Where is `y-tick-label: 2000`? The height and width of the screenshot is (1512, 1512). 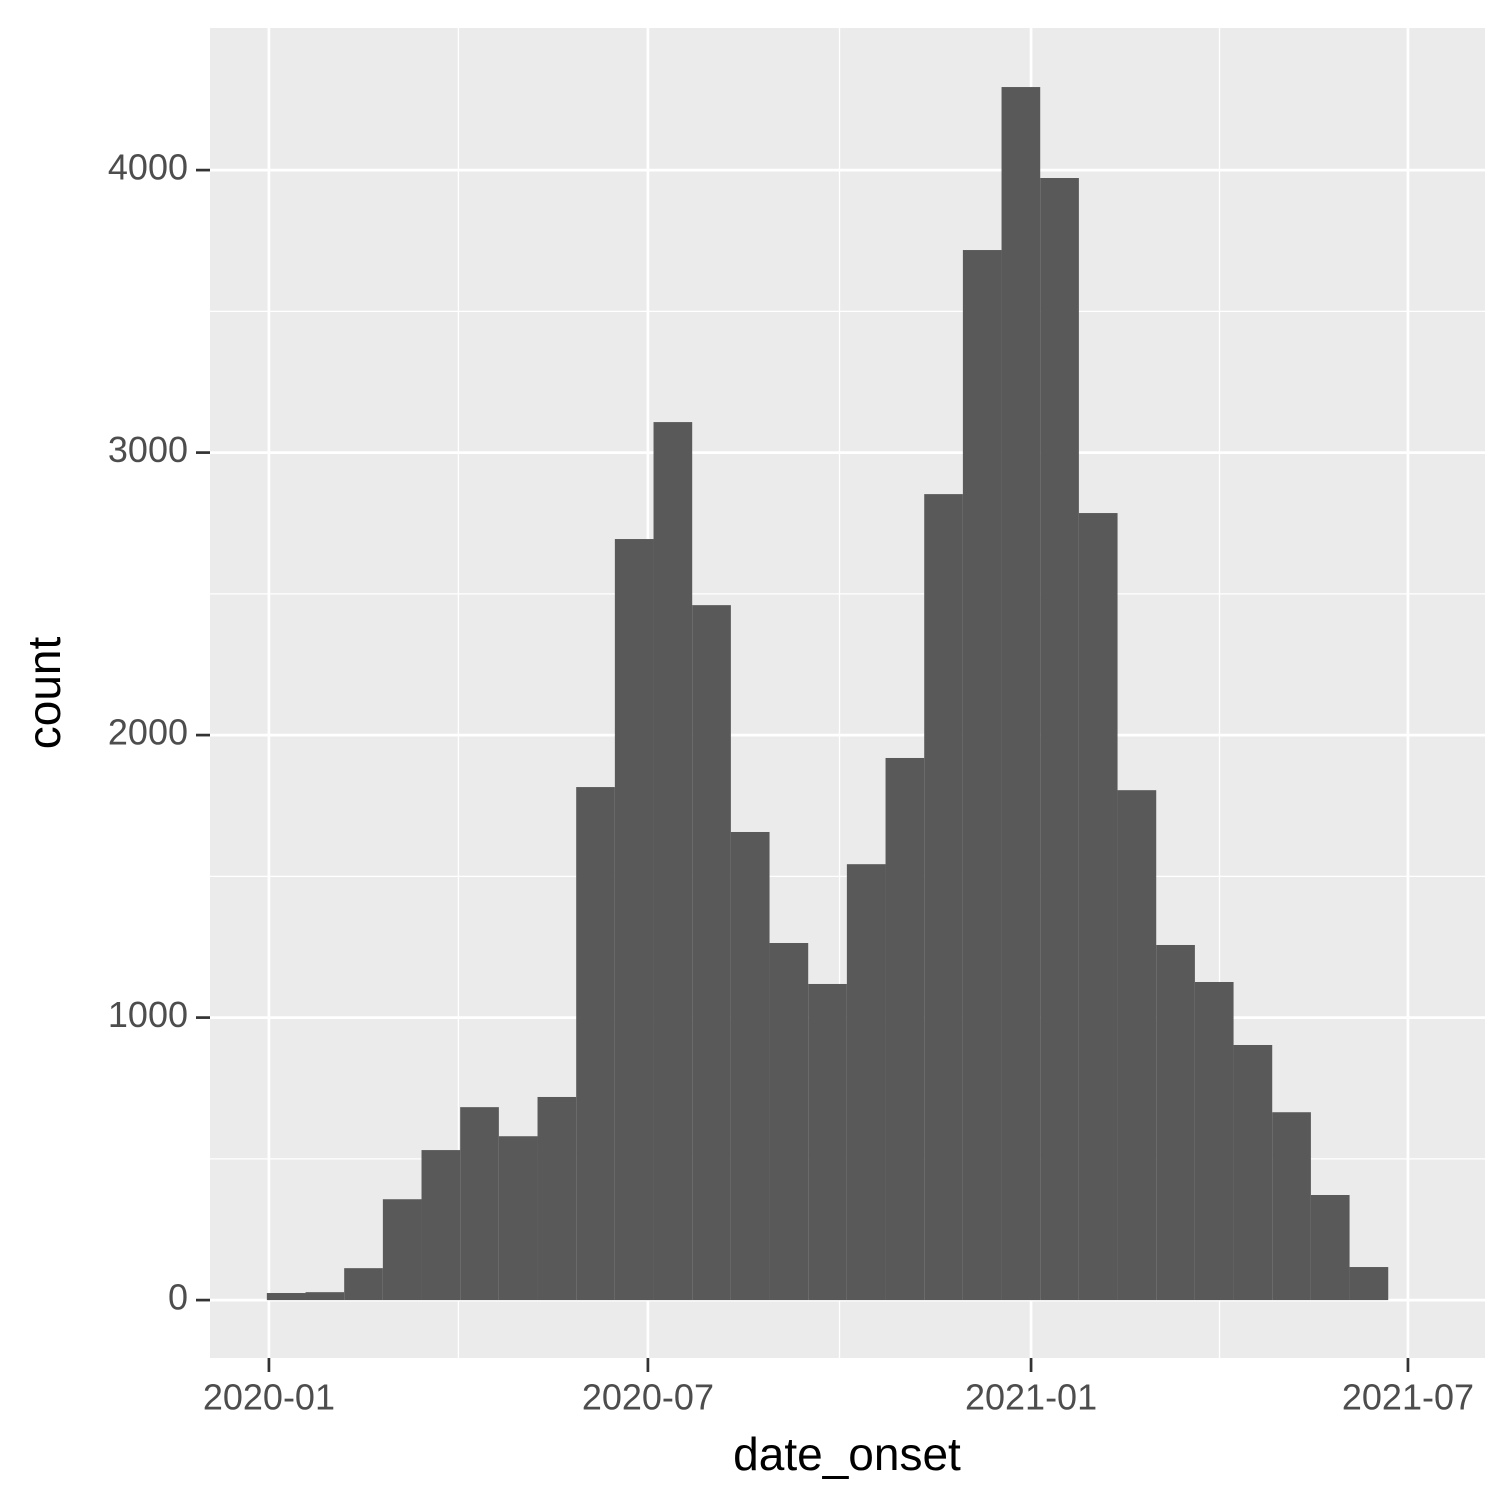
y-tick-label: 2000 is located at coordinates (148, 732).